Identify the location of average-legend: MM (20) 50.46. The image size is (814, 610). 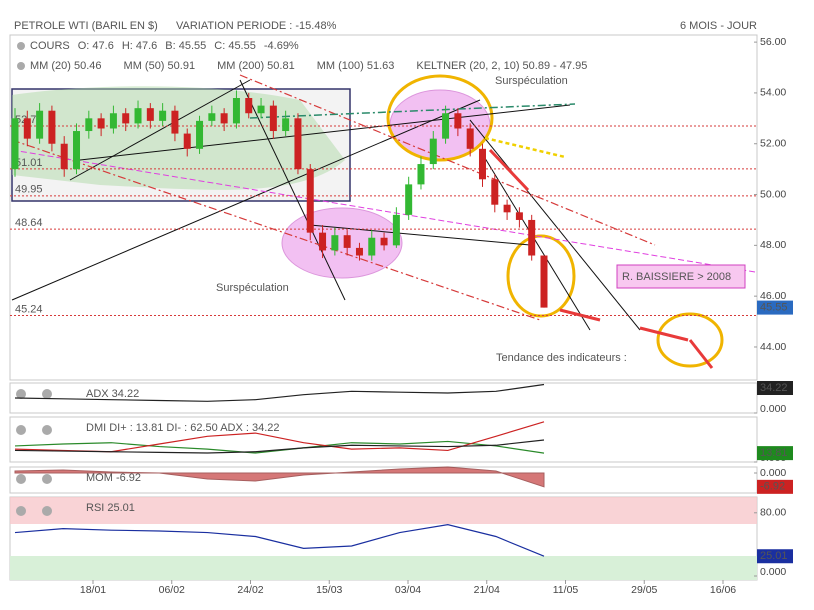
(66, 66).